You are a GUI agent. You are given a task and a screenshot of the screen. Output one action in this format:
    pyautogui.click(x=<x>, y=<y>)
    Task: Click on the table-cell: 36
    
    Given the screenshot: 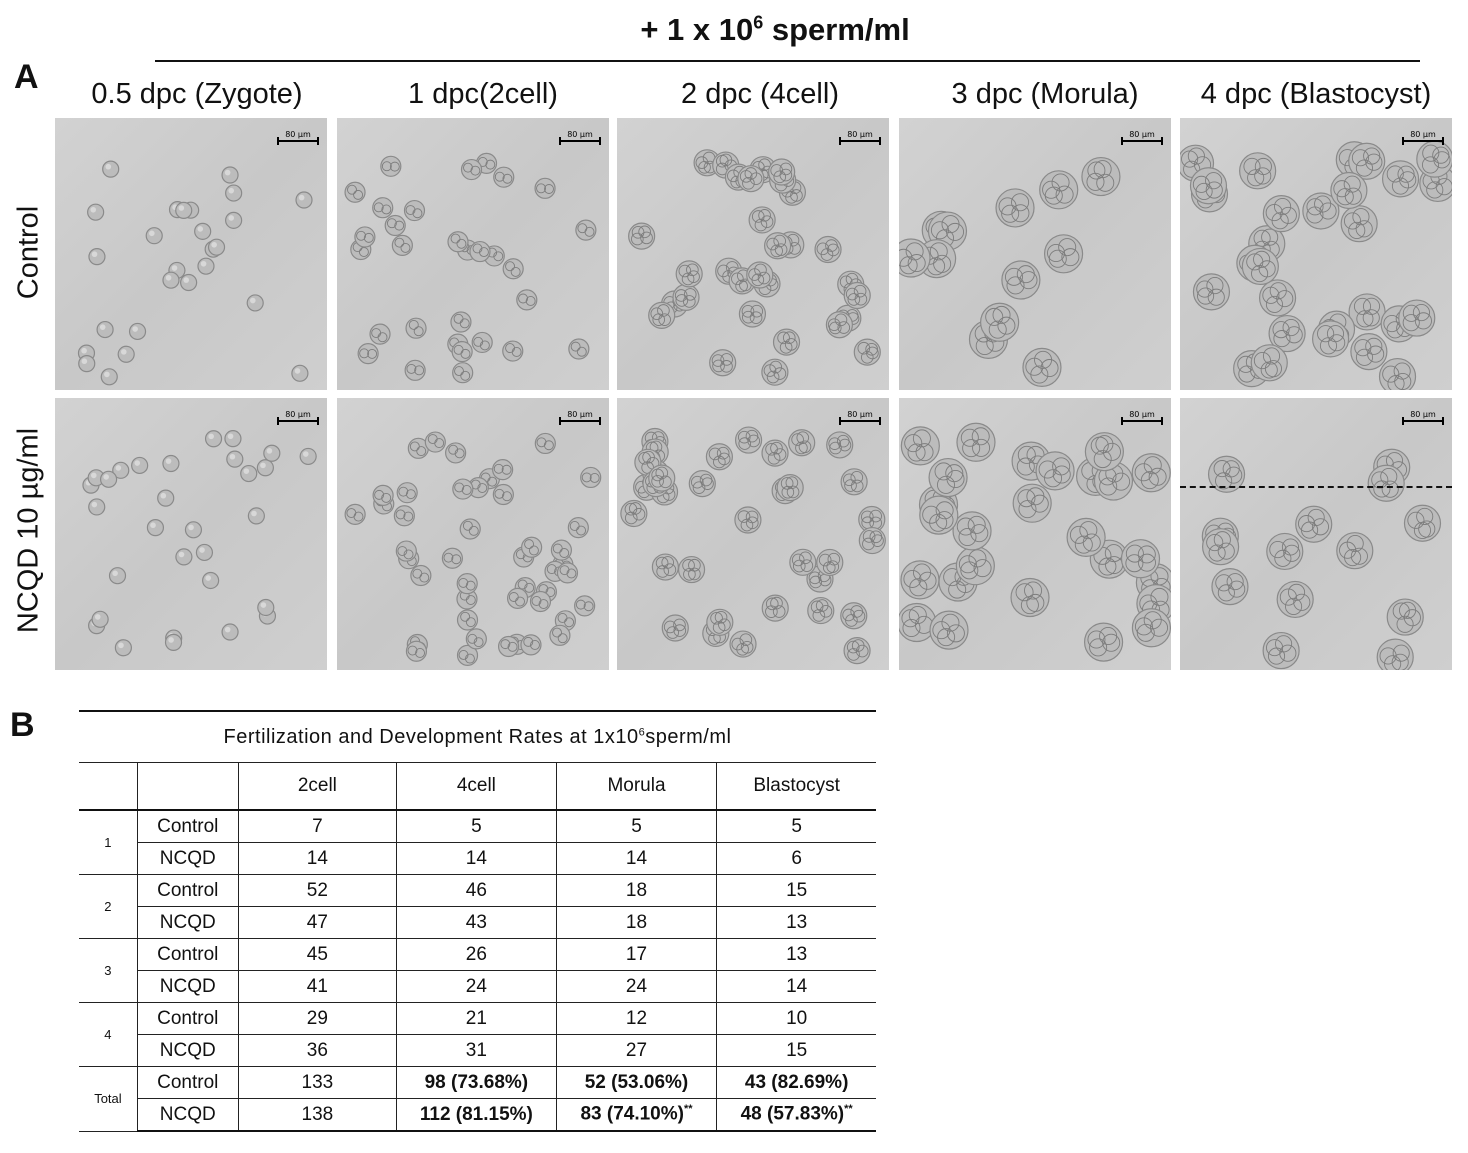 What is the action you would take?
    pyautogui.click(x=317, y=1050)
    